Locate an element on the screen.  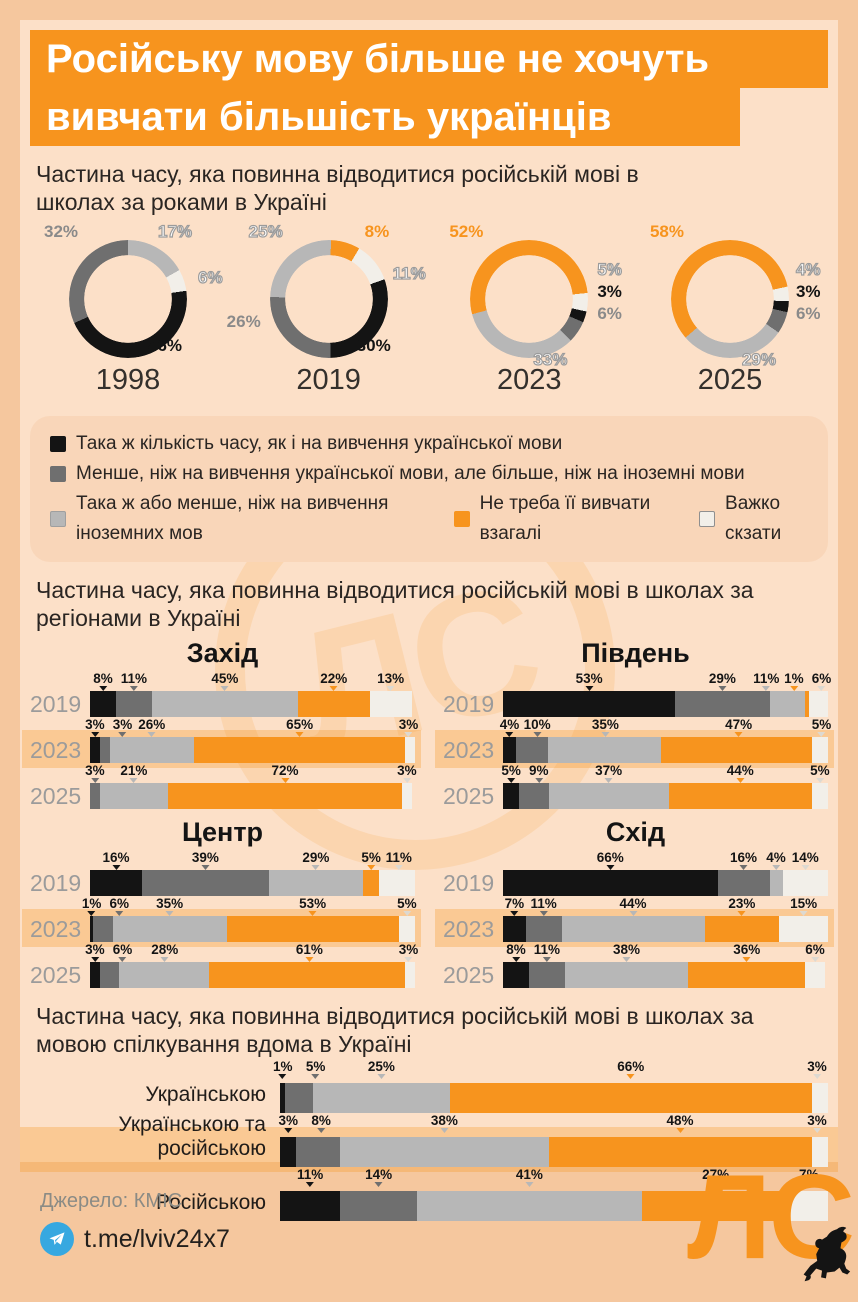
stacked-bar: 11% 14% 41% 27% 7% is located at coordinates (554, 1194).